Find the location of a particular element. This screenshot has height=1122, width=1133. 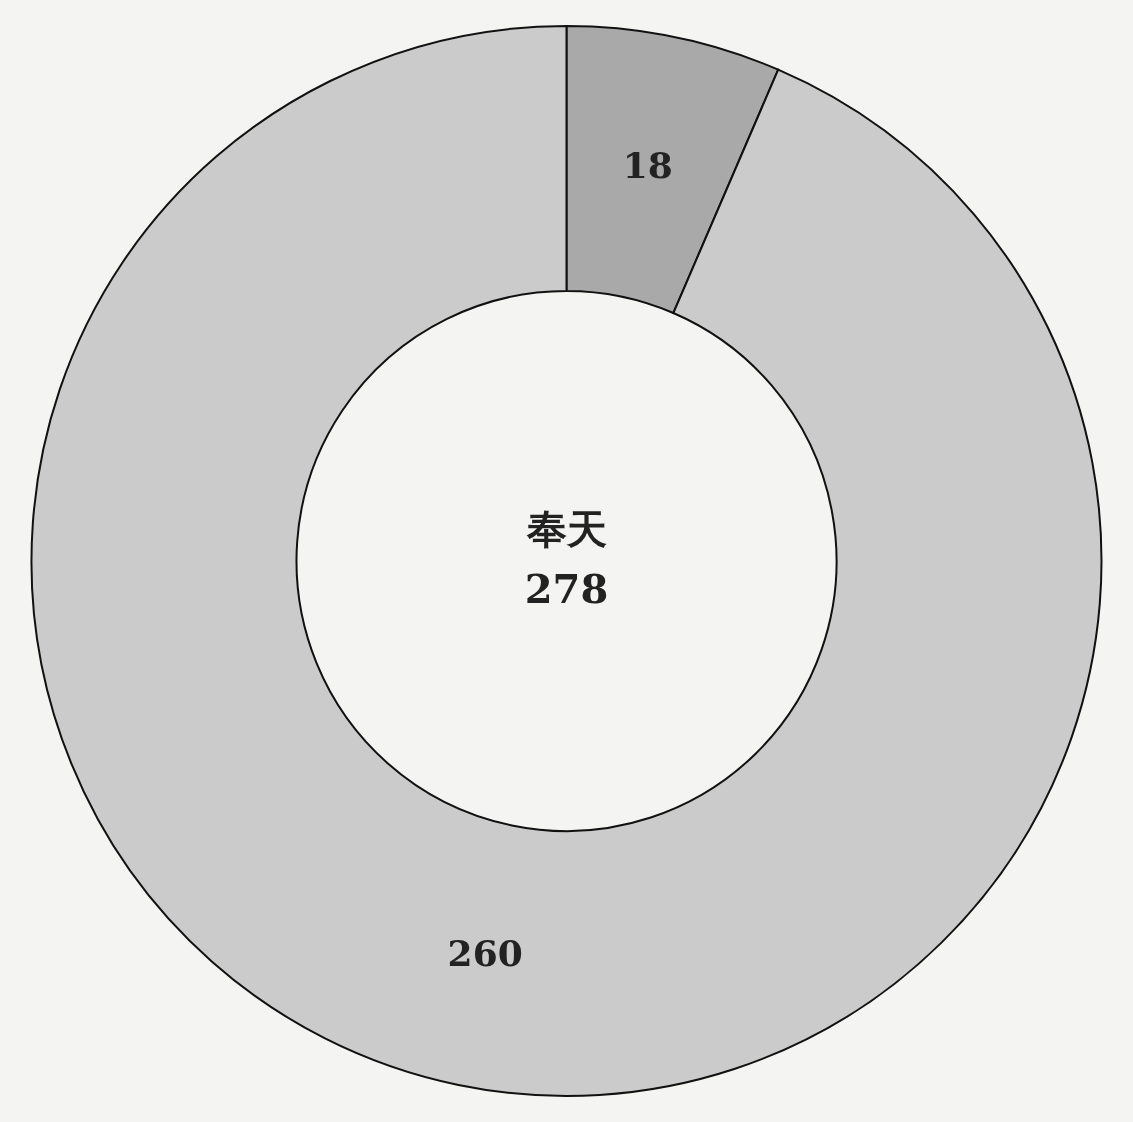

data-label: 18 is located at coordinates (647, 164).